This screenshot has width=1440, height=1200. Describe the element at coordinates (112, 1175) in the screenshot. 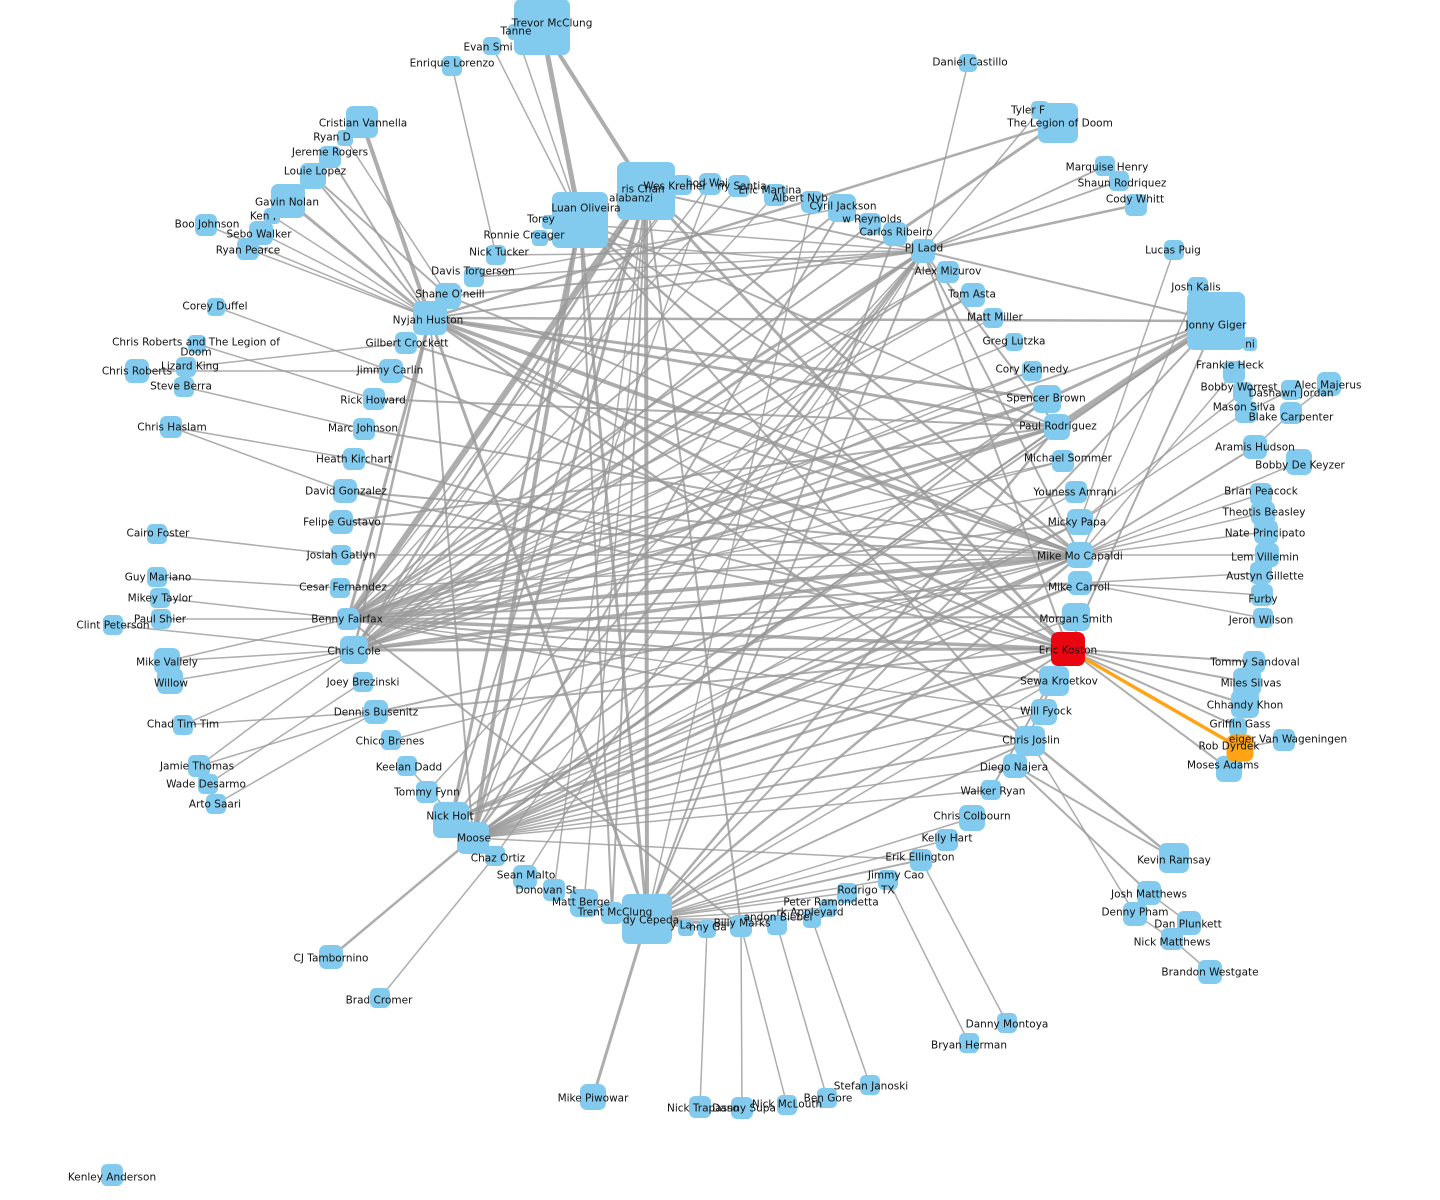

I see `node-kenley` at that location.